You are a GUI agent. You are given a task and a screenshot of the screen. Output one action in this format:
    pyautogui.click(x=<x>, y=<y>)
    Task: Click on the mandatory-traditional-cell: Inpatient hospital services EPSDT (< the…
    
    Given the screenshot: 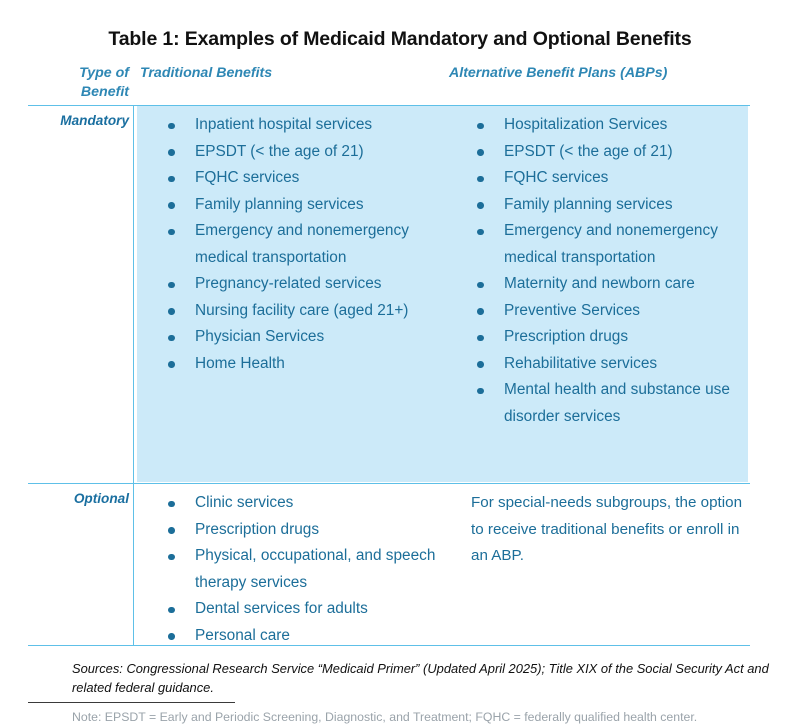 What is the action you would take?
    pyautogui.click(x=312, y=244)
    